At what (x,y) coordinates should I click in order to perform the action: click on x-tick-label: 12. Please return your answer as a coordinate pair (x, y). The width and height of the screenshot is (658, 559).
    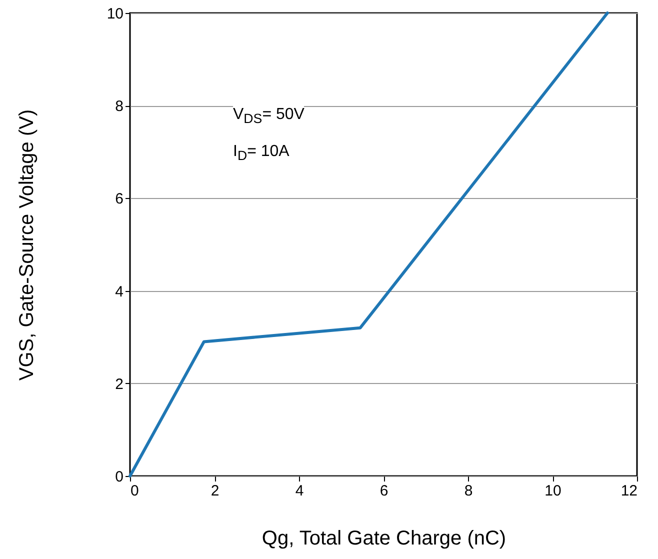
    Looking at the image, I should click on (629, 491).